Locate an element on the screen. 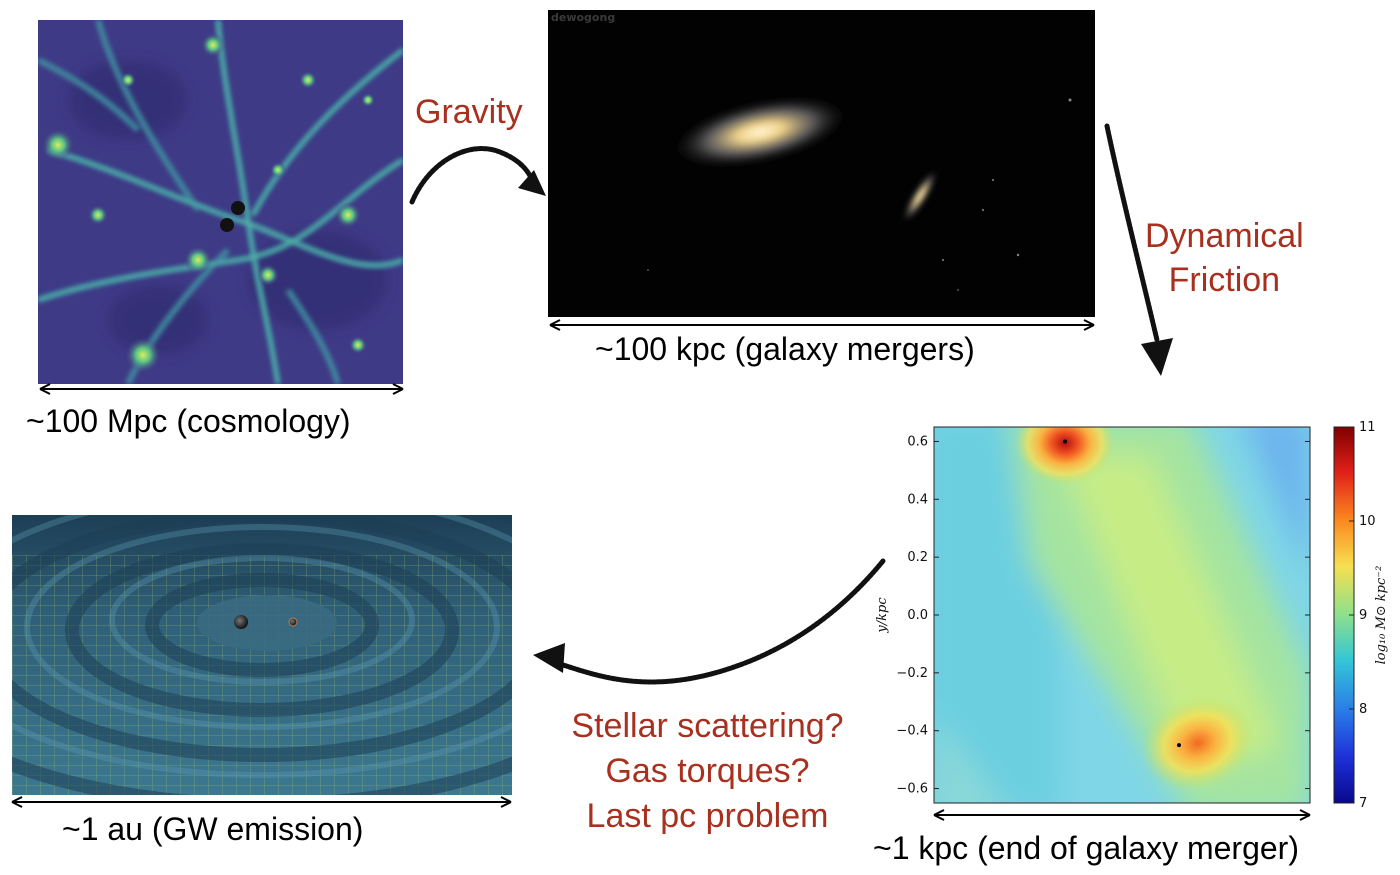  colorbar-tick-label: 8 is located at coordinates (1363, 709).